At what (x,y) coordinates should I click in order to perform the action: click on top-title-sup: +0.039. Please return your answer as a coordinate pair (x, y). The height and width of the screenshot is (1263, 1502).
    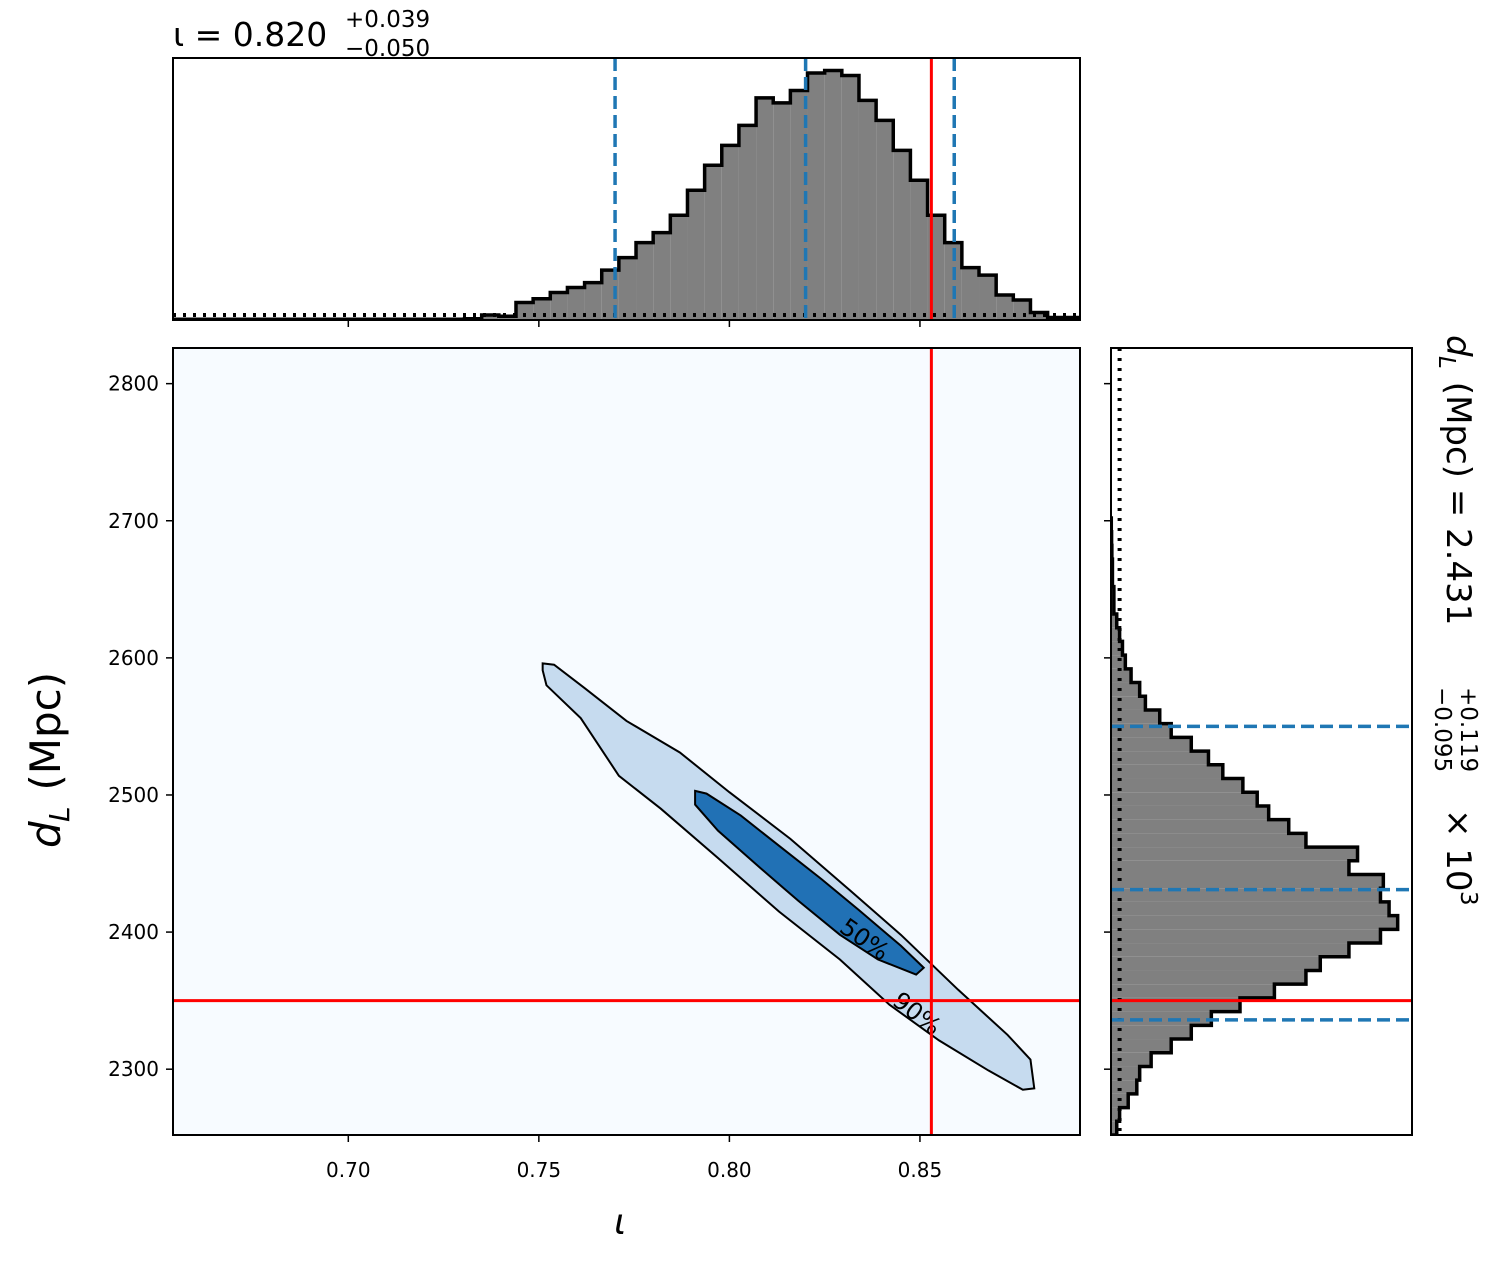
    Looking at the image, I should click on (387, 20).